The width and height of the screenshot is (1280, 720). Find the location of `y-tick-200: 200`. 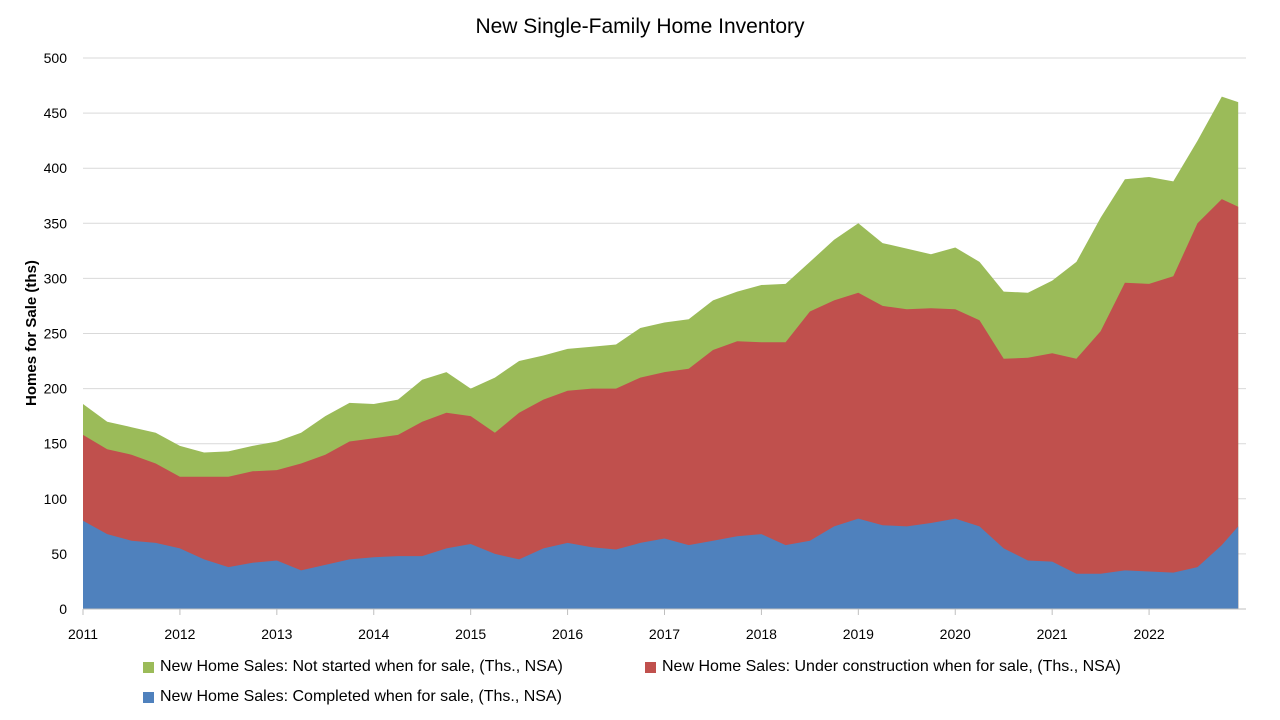

y-tick-200: 200 is located at coordinates (56, 389).